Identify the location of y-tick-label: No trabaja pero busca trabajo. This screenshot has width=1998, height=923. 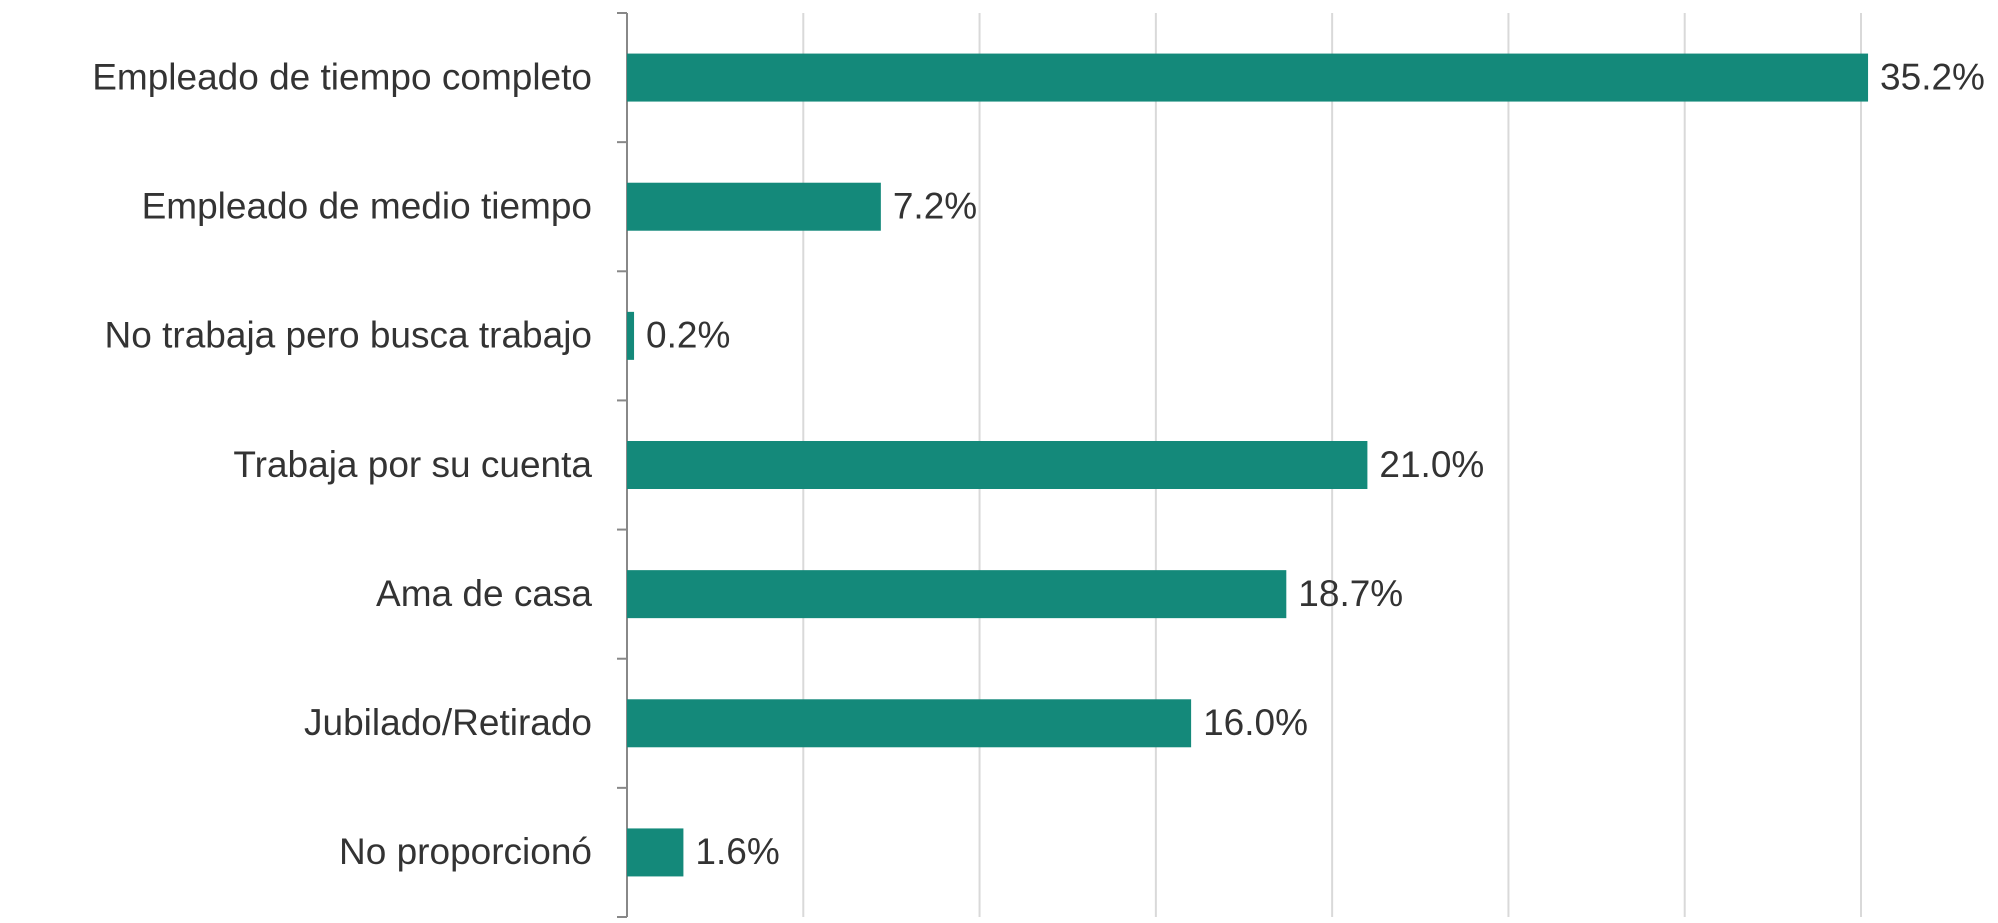
(348, 335).